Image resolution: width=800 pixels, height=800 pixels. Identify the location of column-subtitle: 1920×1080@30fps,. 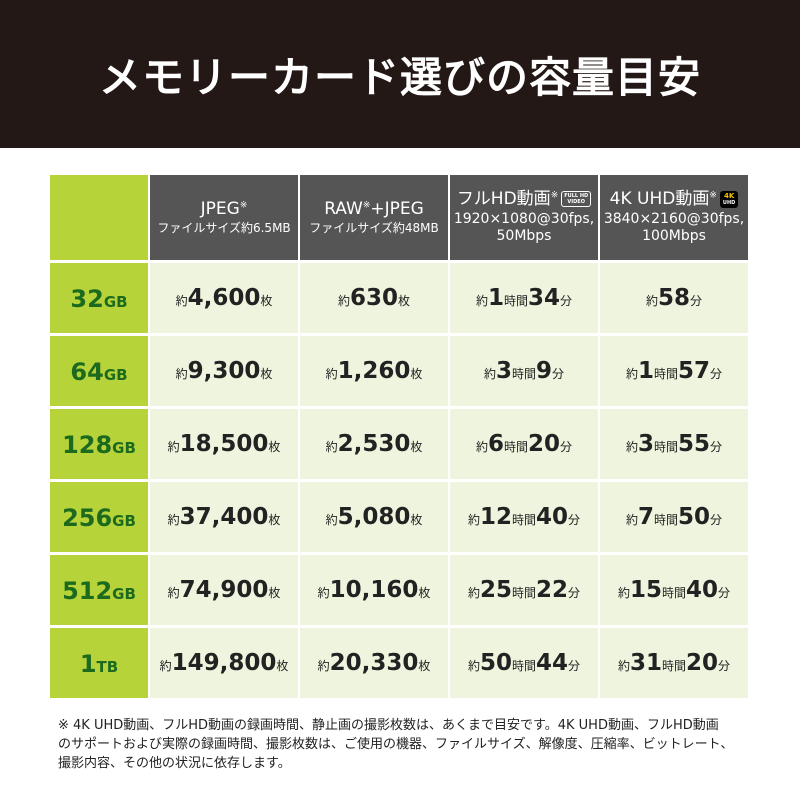
(524, 218).